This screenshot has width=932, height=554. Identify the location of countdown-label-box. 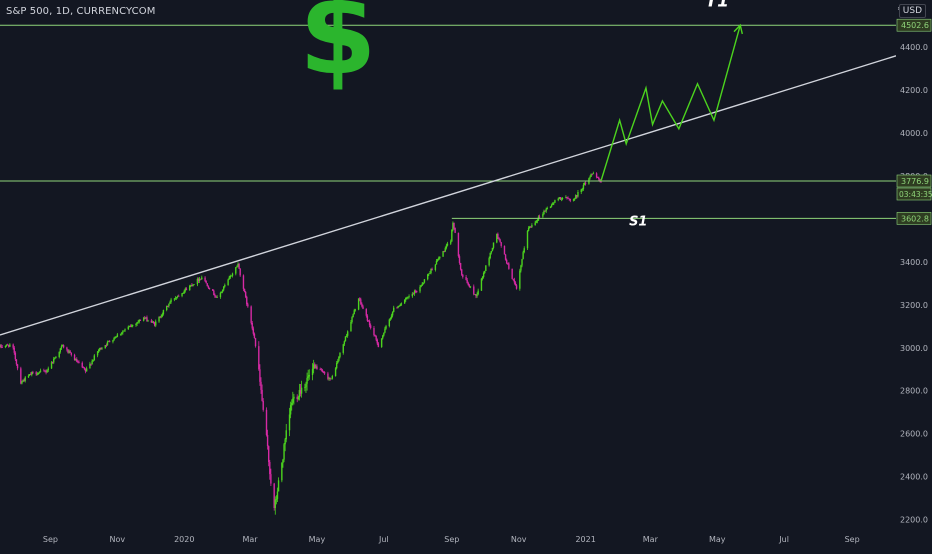
(914, 194).